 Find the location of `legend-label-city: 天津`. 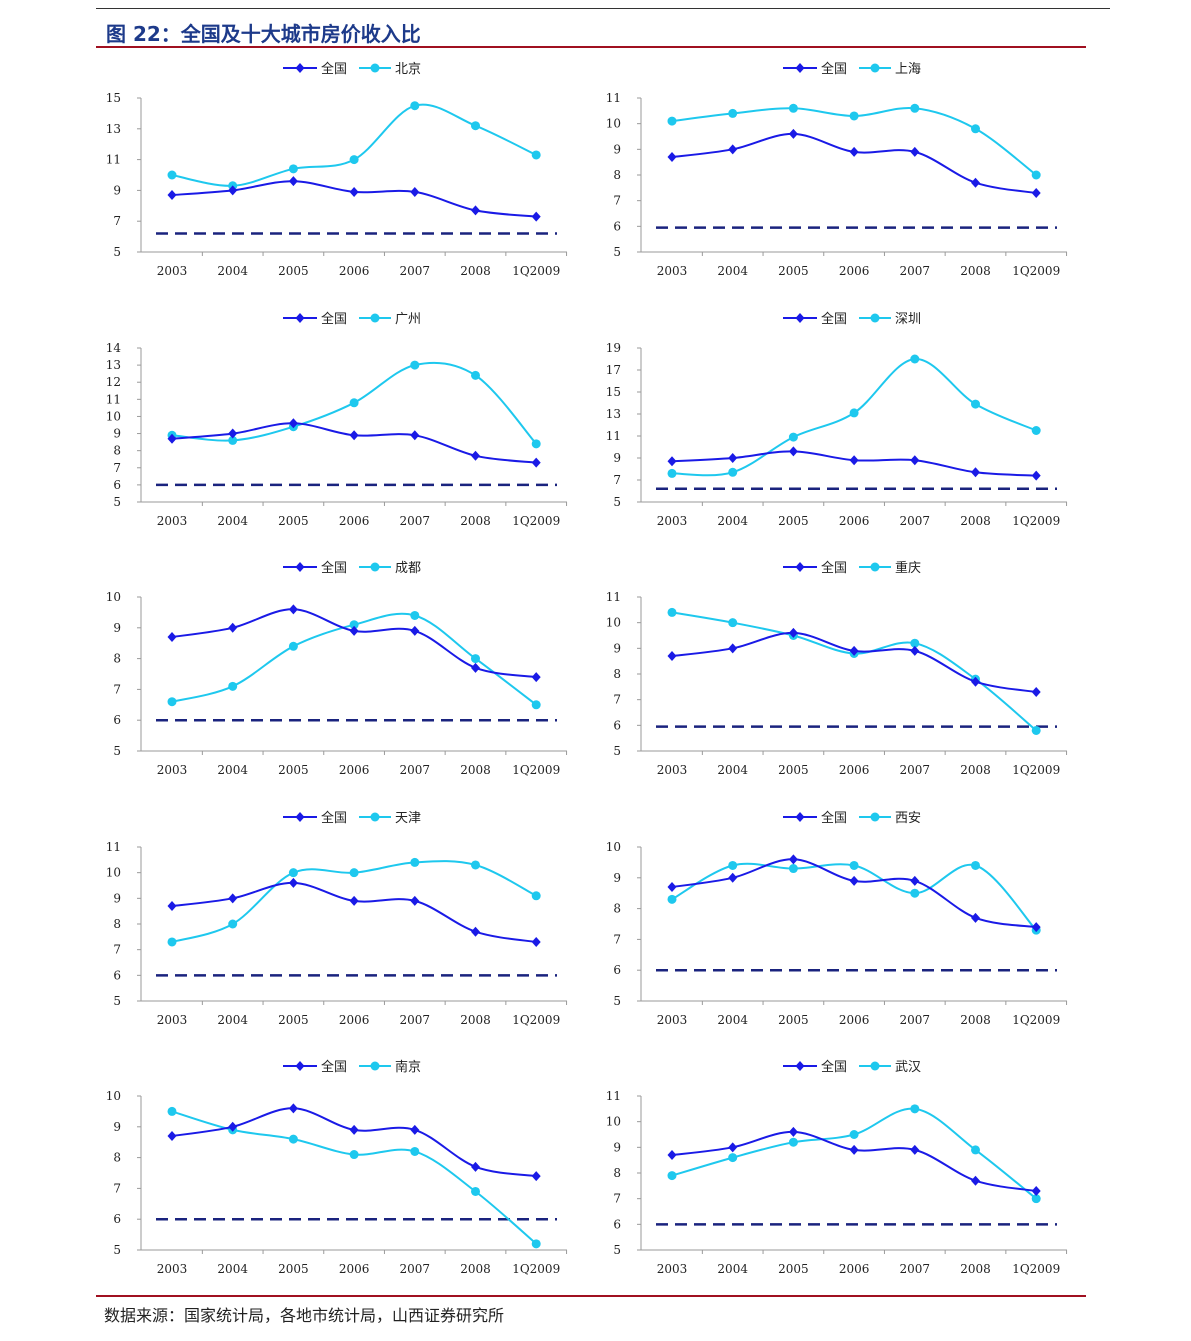

legend-label-city: 天津 is located at coordinates (408, 818).